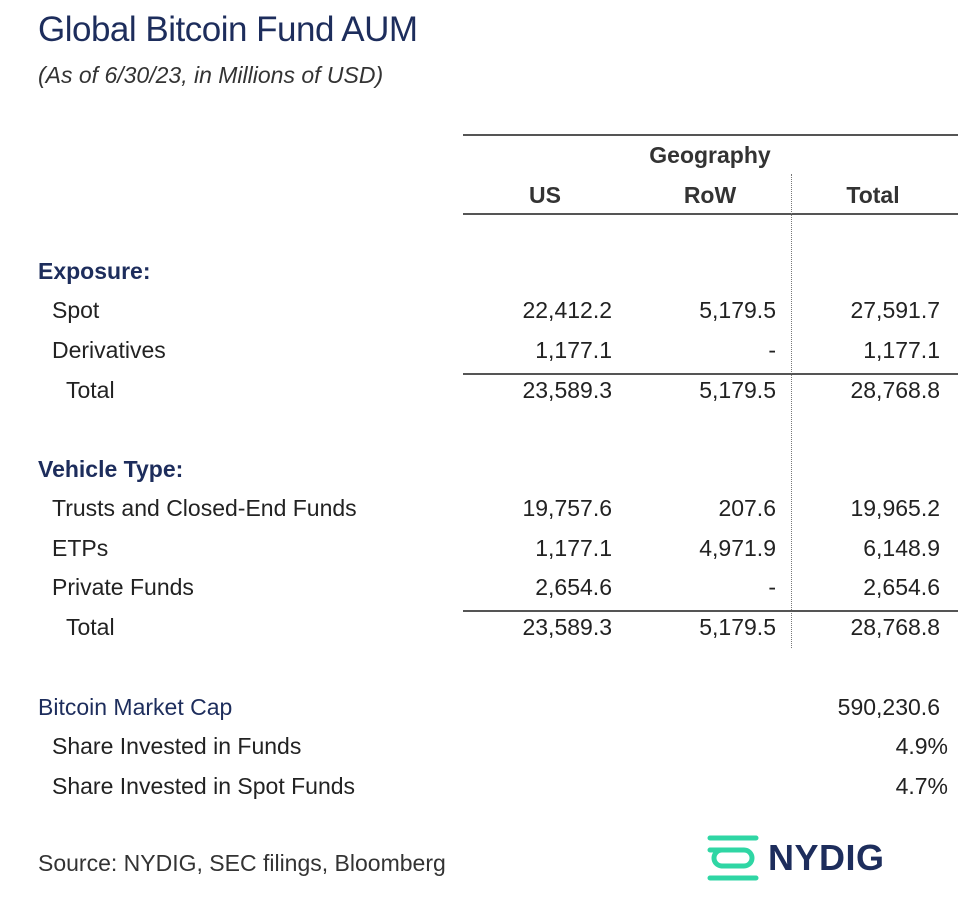 The width and height of the screenshot is (976, 900). I want to click on source-note: Source: NYDIG, SEC filings, Bloomberg, so click(242, 863).